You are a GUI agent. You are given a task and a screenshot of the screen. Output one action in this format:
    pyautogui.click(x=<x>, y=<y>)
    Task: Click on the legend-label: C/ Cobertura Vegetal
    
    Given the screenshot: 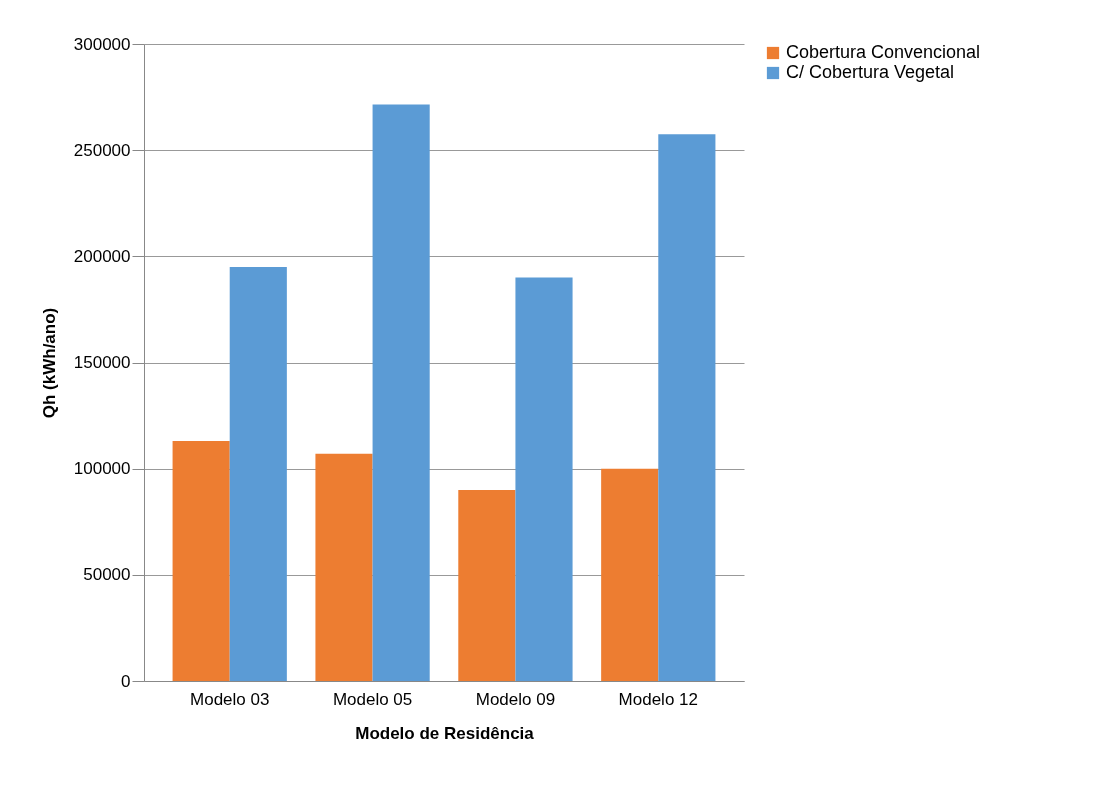 What is the action you would take?
    pyautogui.click(x=870, y=72)
    